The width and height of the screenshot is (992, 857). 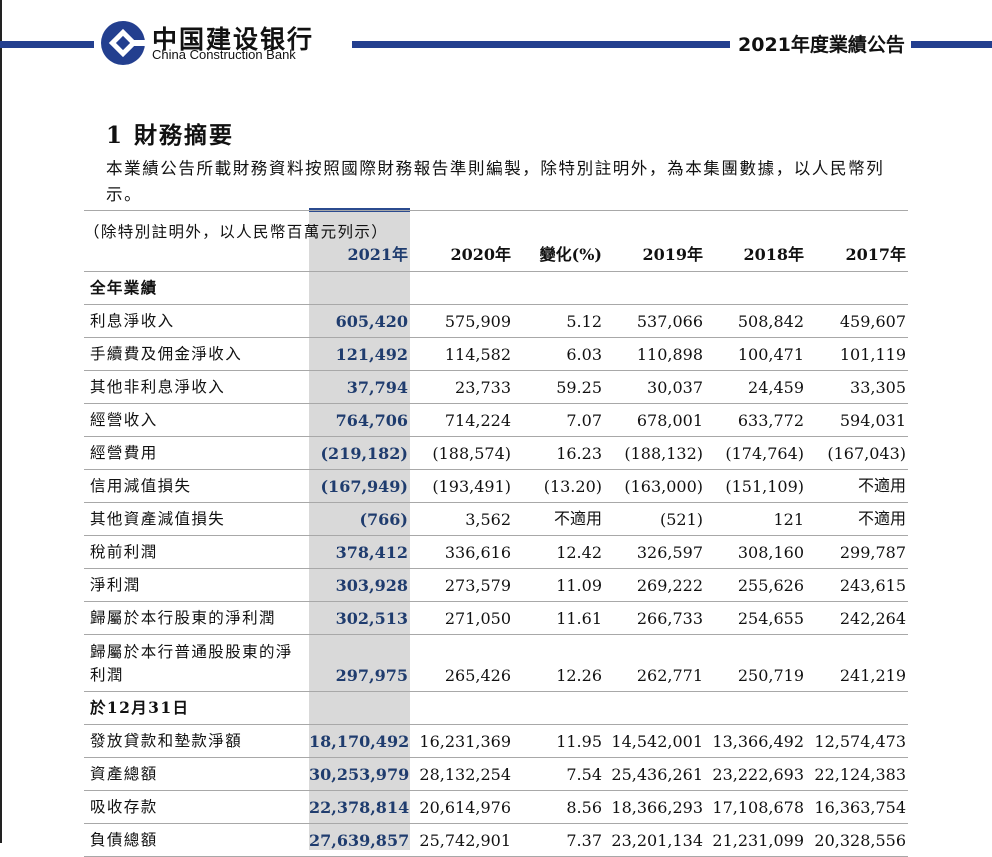 What do you see at coordinates (477, 675) in the screenshot?
I see `value-2020: 265,426` at bounding box center [477, 675].